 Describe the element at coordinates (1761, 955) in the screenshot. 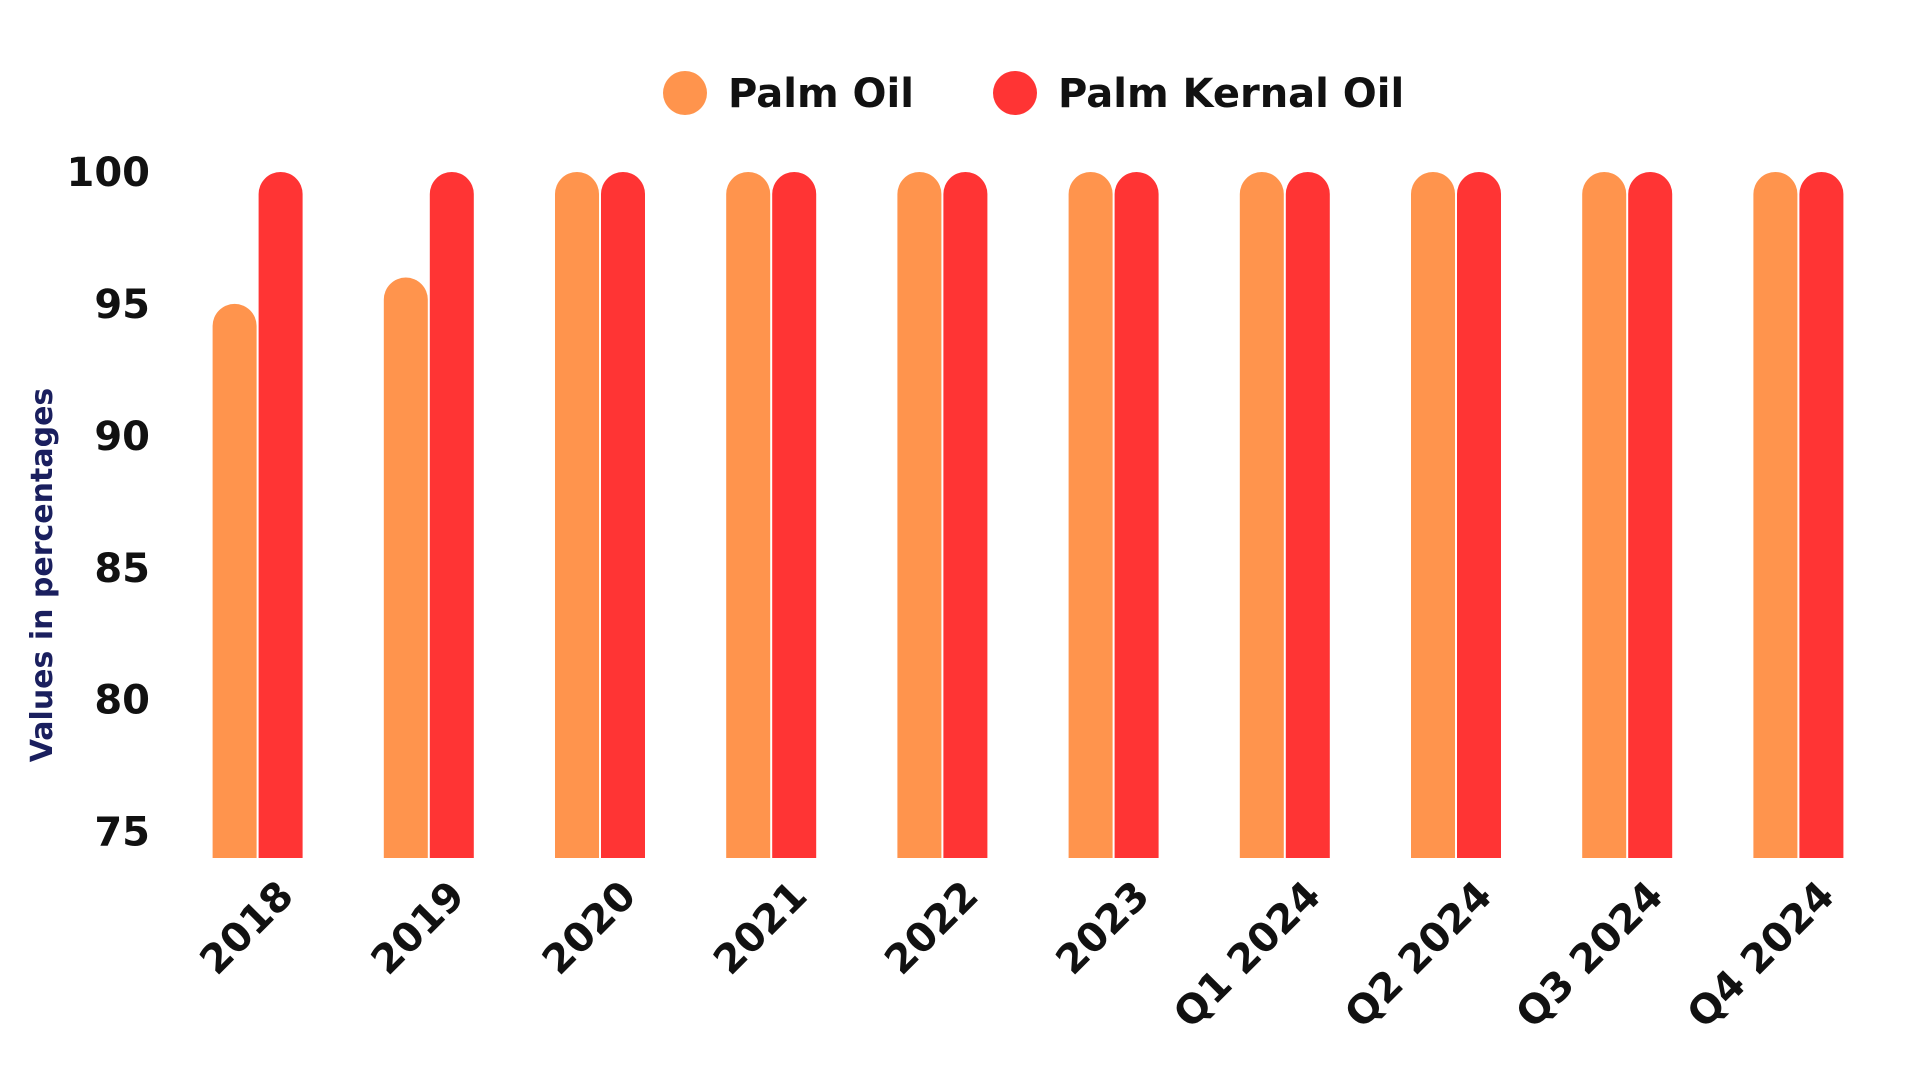

I see `x-tick-label: Q4 2024` at that location.